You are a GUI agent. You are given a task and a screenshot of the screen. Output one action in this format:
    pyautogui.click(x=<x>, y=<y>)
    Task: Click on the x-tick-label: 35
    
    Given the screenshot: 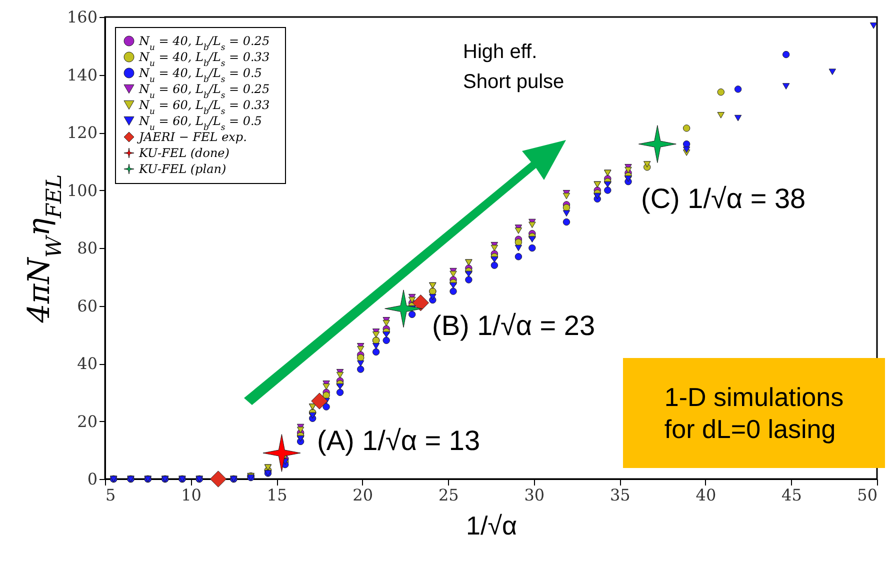 What is the action you would take?
    pyautogui.click(x=620, y=495)
    